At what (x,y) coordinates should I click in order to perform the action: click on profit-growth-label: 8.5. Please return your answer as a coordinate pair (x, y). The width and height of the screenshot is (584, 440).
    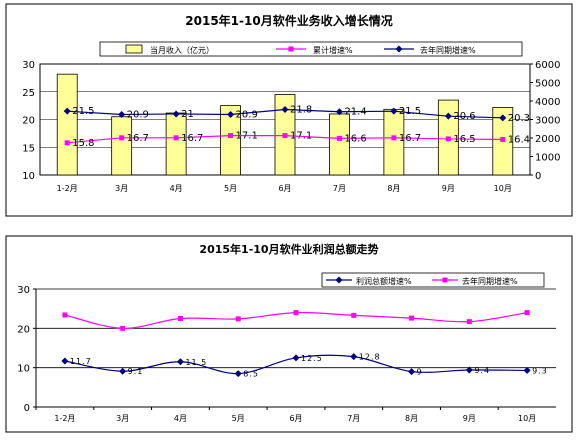
    Looking at the image, I should click on (251, 374).